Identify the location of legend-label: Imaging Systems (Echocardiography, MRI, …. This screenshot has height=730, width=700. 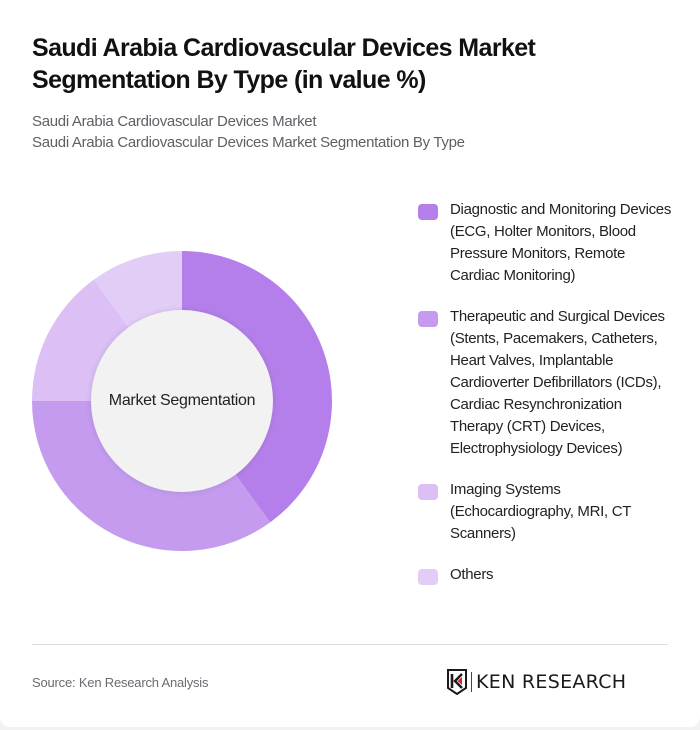
(540, 511).